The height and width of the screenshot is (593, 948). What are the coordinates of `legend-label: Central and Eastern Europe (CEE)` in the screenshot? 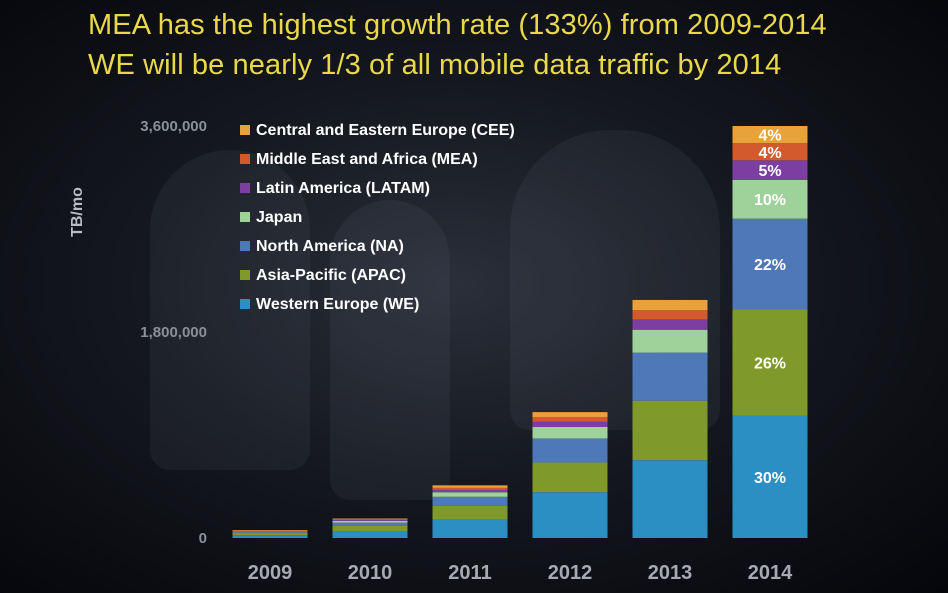 It's located at (385, 130).